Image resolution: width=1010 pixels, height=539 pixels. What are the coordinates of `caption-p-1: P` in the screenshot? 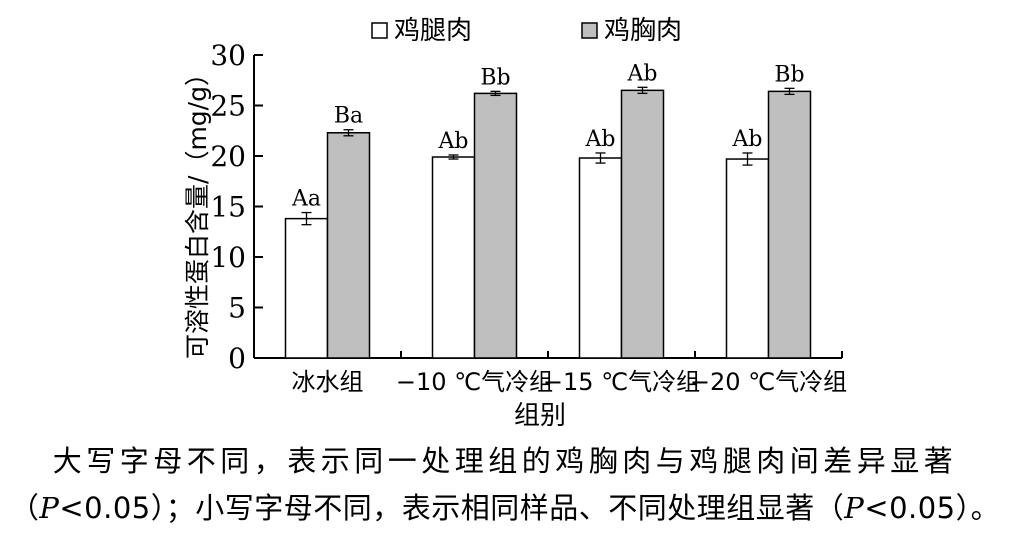 It's located at (49, 508).